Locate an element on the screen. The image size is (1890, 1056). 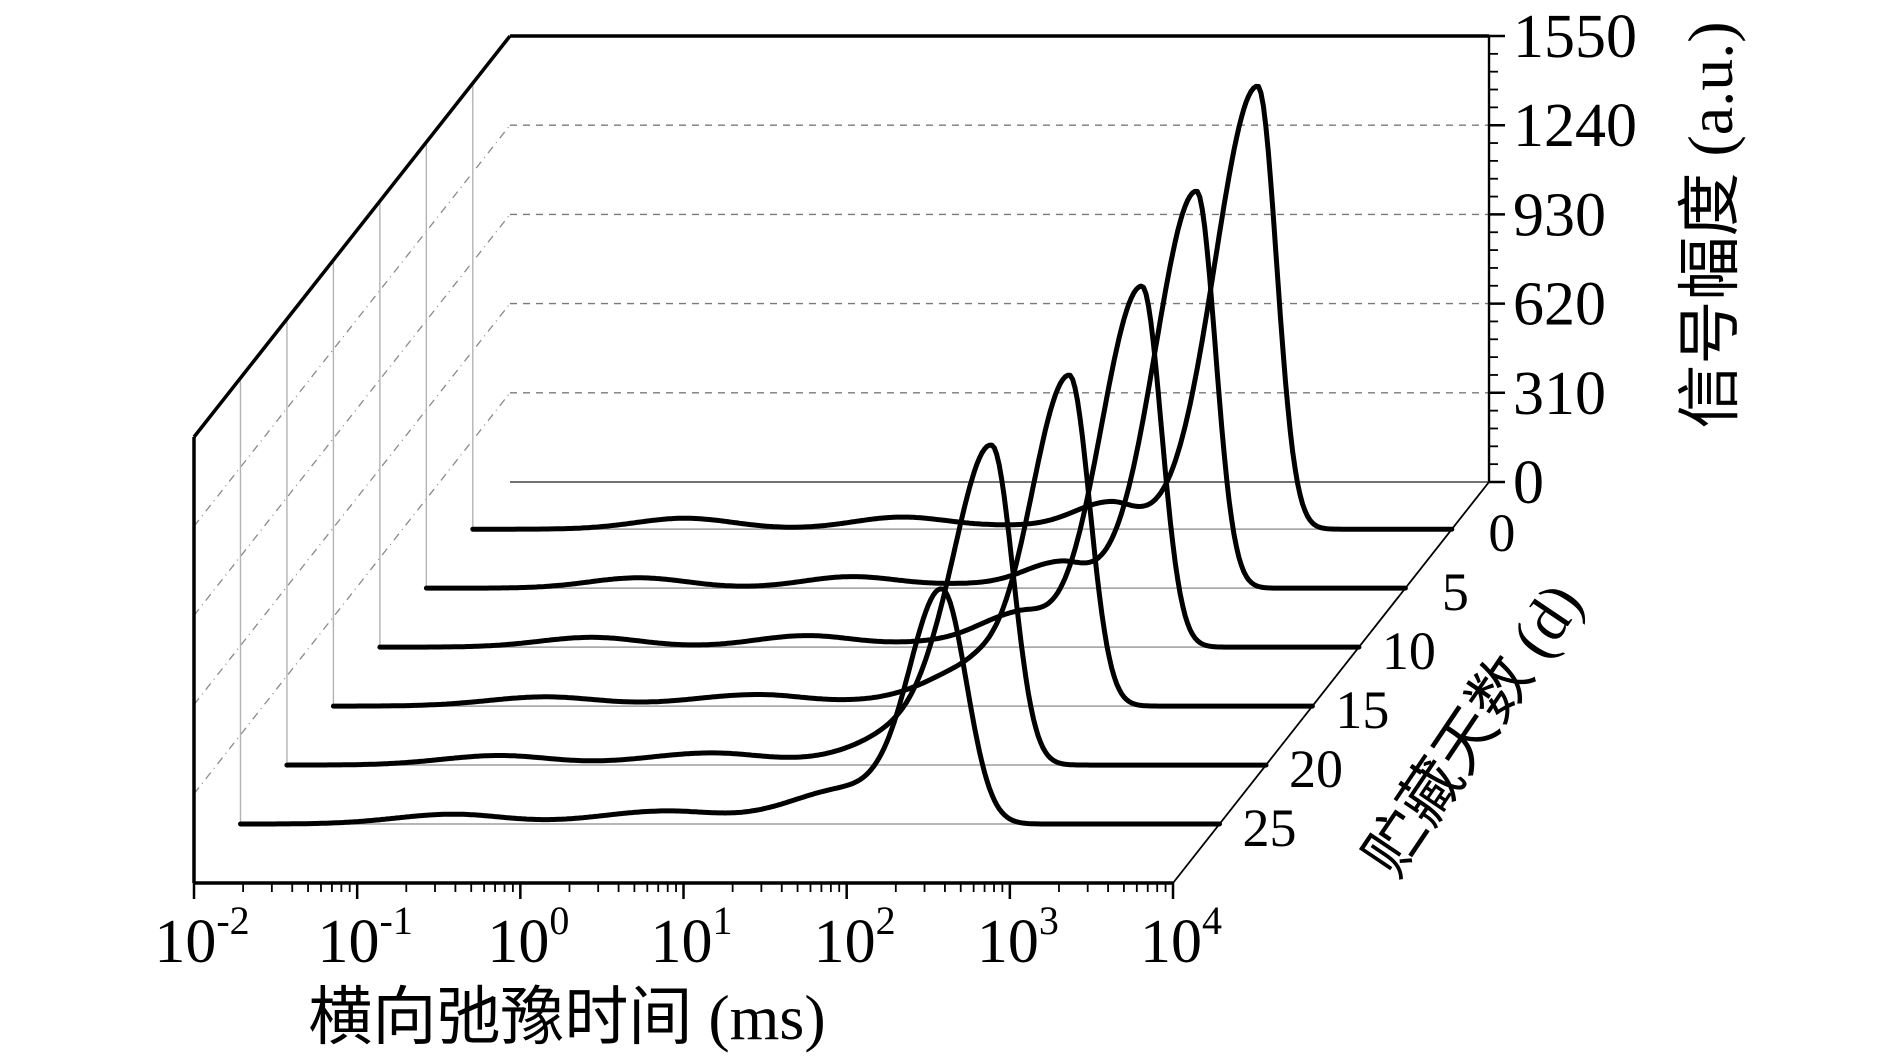
depth-tick-label: 25 is located at coordinates (1269, 828).